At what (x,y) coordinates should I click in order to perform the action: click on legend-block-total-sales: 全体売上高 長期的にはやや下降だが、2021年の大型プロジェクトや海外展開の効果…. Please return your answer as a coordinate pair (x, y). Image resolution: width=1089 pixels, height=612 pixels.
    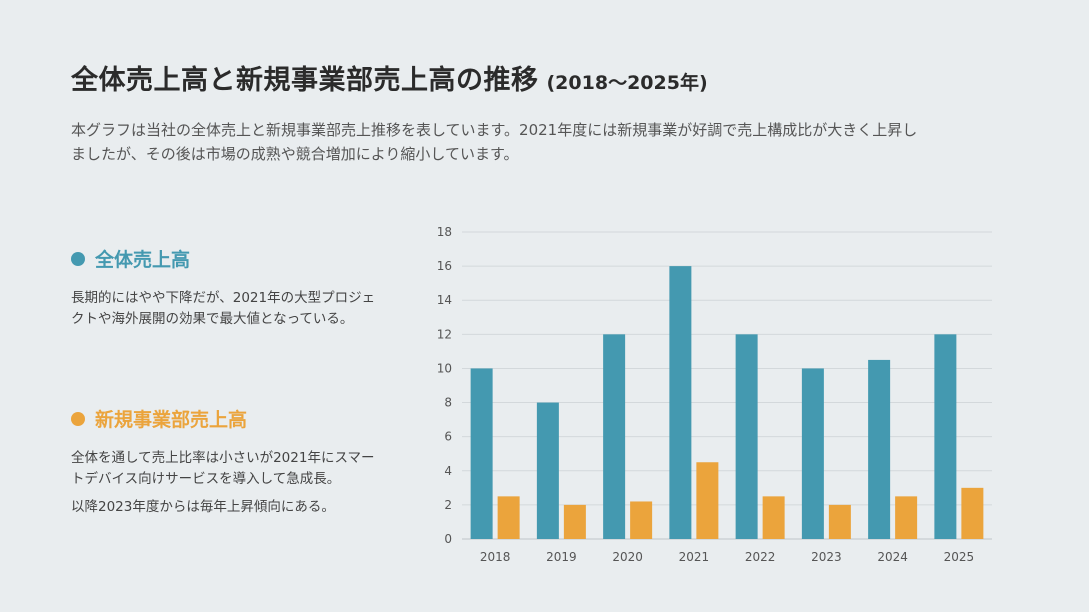
    Looking at the image, I should click on (226, 291).